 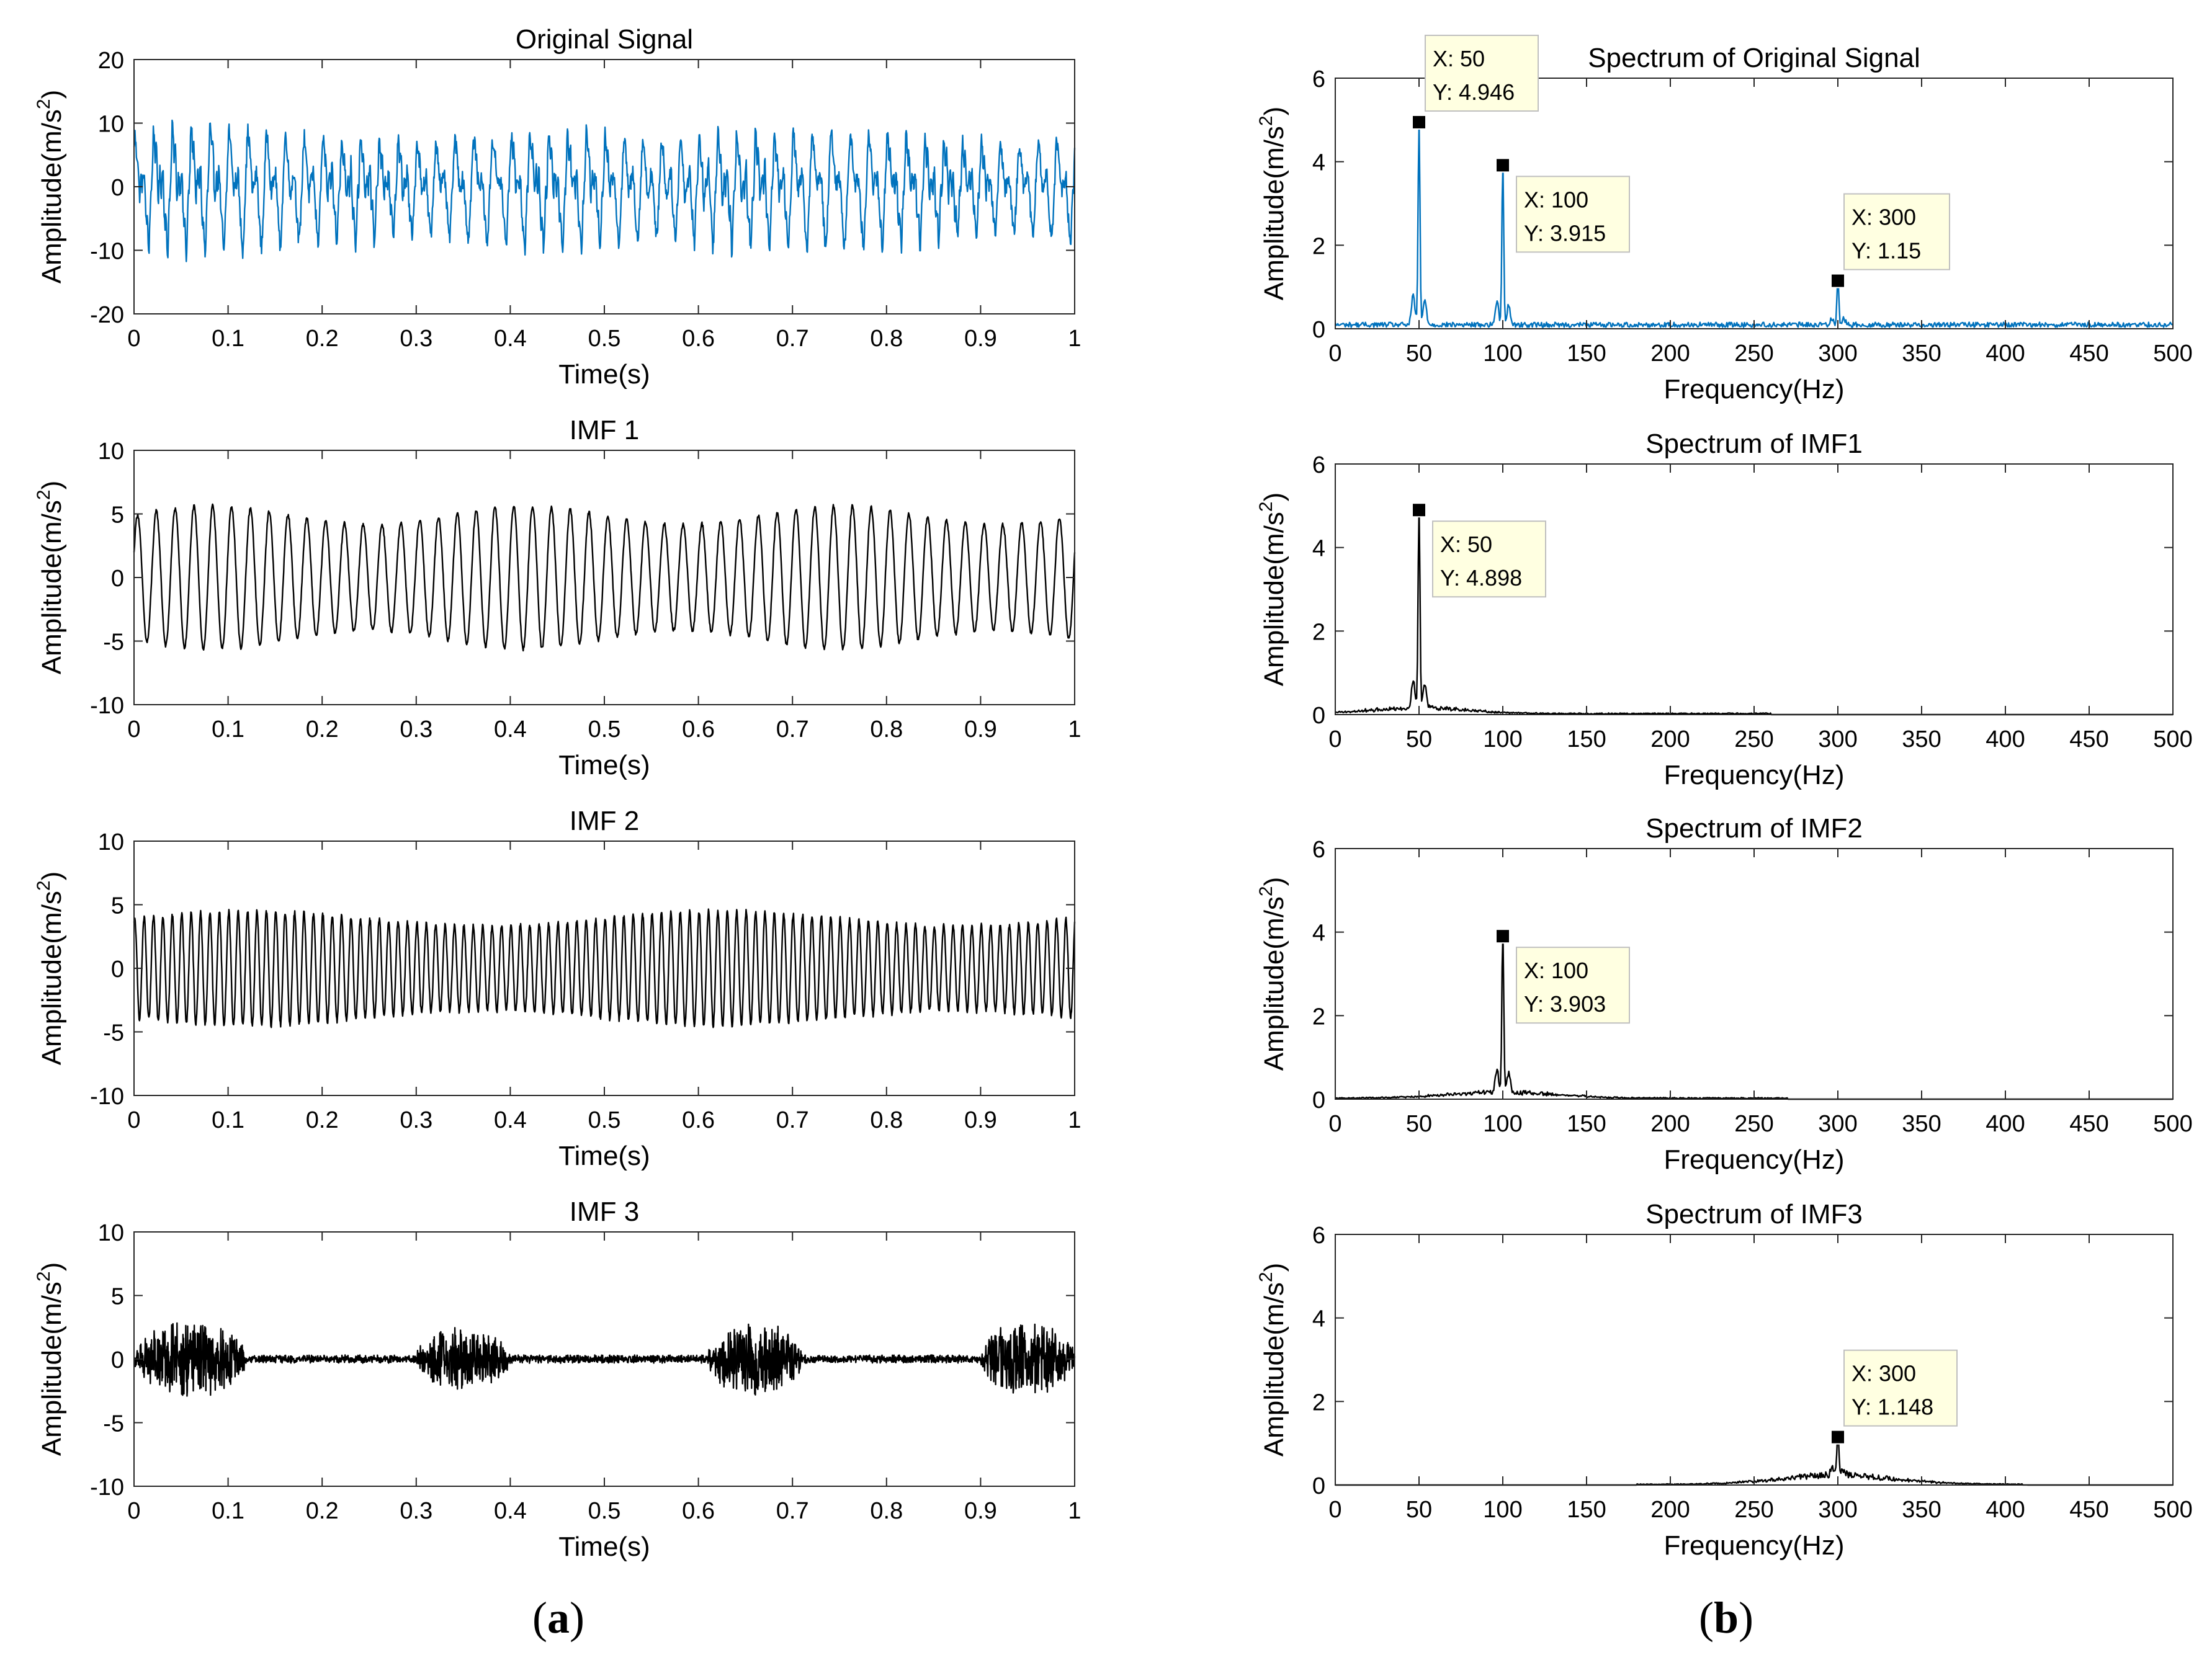 What do you see at coordinates (1754, 444) in the screenshot?
I see `chart-title: Spectrum of IMF1` at bounding box center [1754, 444].